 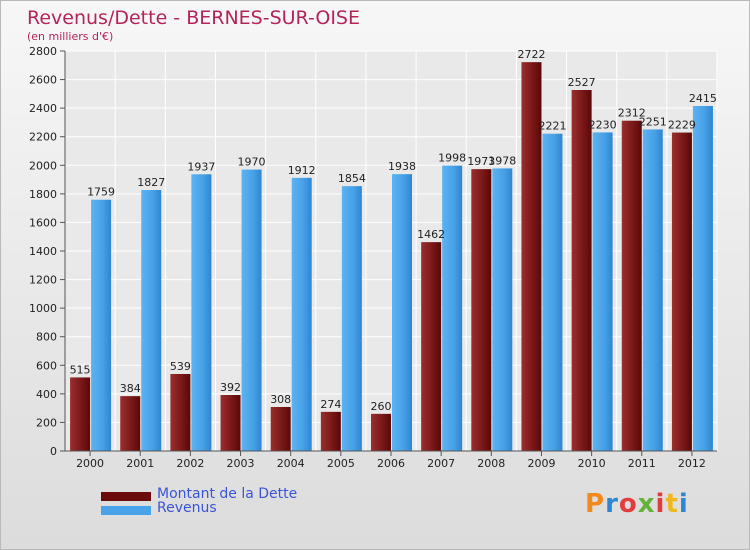 What do you see at coordinates (53, 451) in the screenshot?
I see `y-tick-label: 0` at bounding box center [53, 451].